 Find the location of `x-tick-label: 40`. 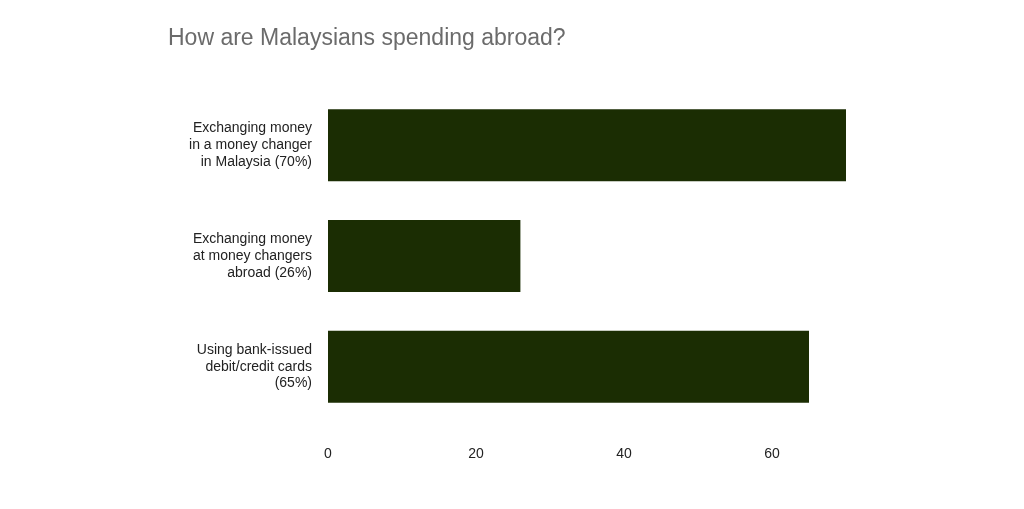

x-tick-label: 40 is located at coordinates (624, 453).